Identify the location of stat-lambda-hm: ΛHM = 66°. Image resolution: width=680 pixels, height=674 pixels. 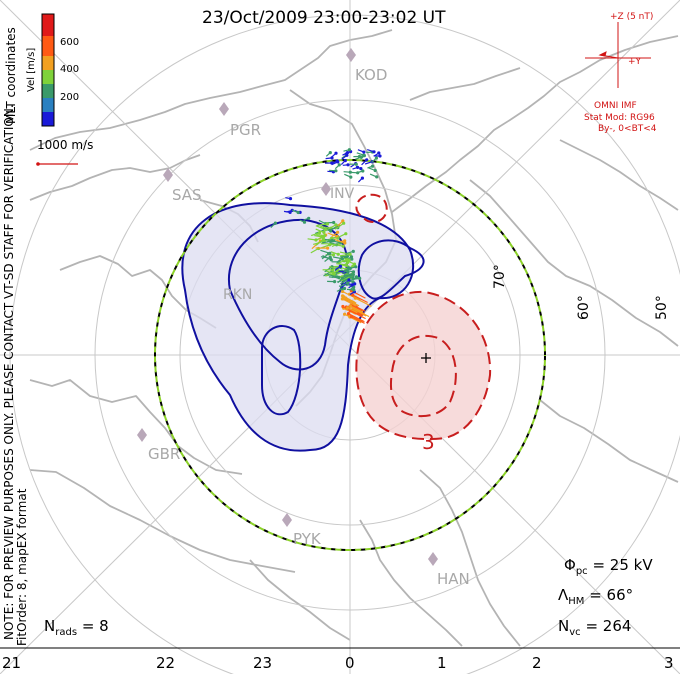
(595, 596).